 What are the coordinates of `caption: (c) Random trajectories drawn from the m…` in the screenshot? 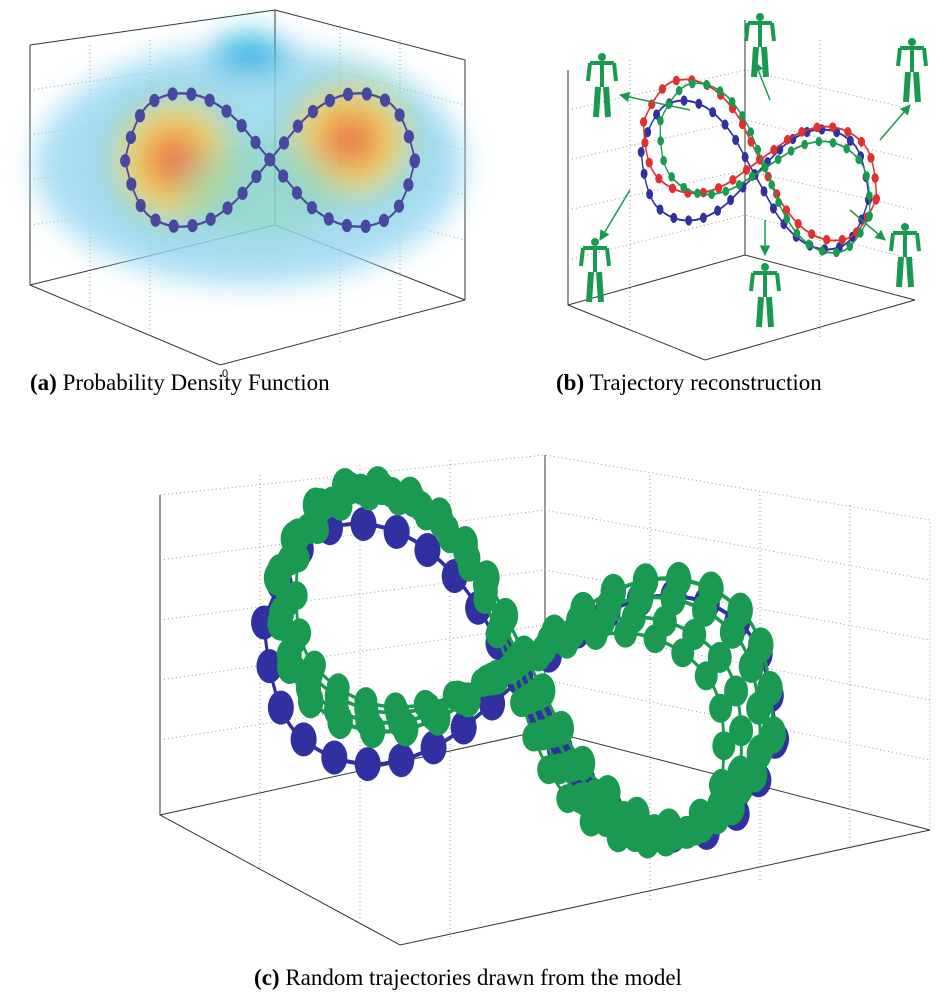 It's located at (468, 977).